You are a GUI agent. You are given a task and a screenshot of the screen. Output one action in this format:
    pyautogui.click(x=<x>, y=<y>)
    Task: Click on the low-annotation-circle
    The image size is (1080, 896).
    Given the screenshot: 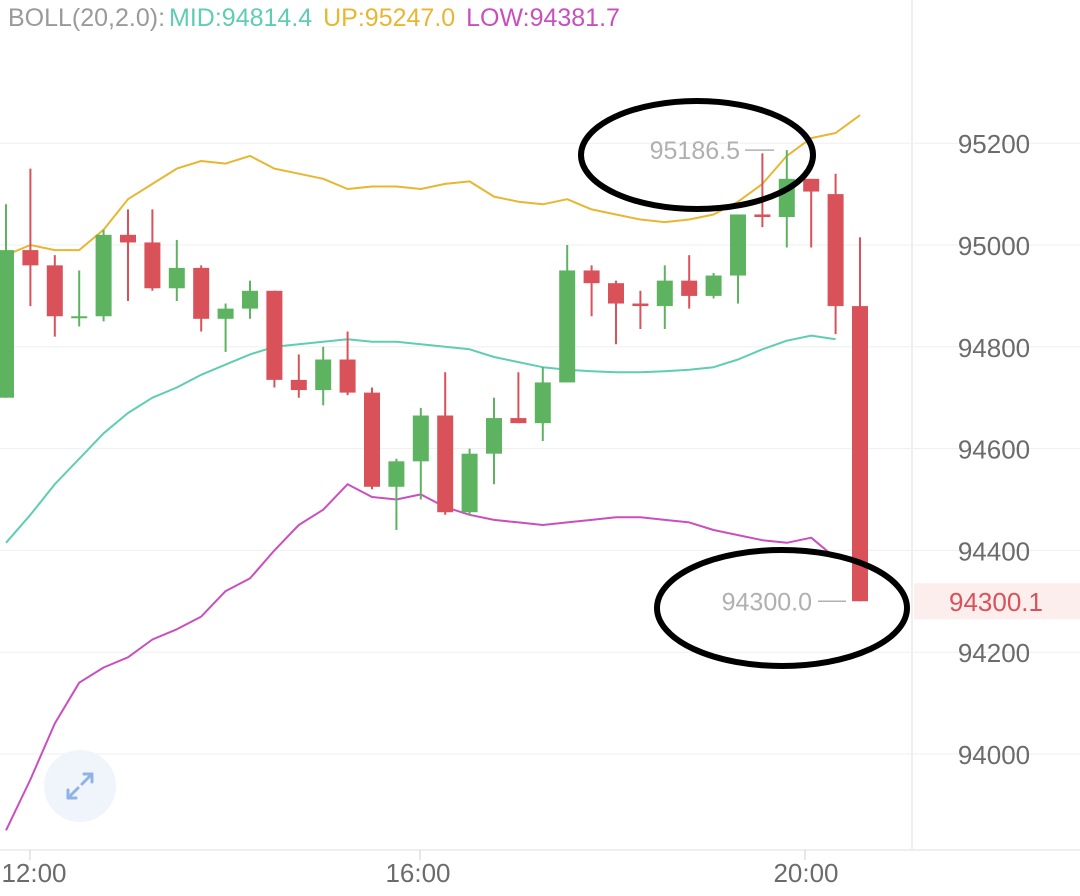 What is the action you would take?
    pyautogui.click(x=782, y=608)
    